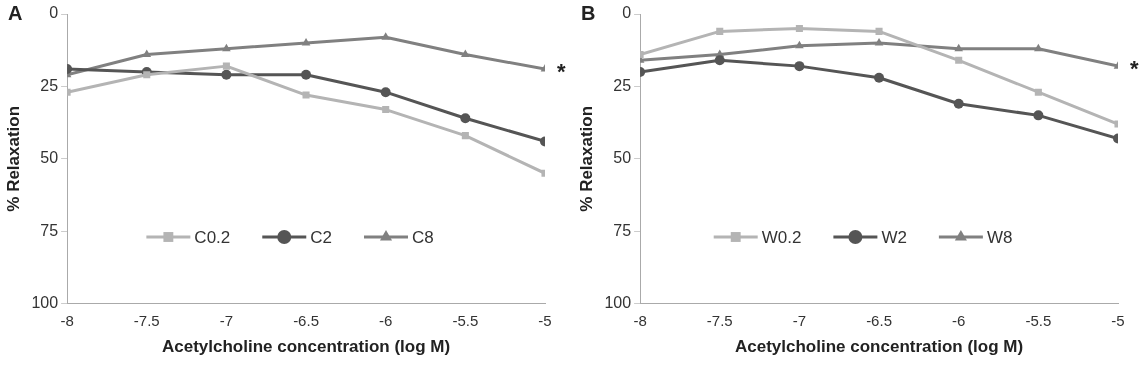 The width and height of the screenshot is (1147, 366). What do you see at coordinates (588, 12) in the screenshot?
I see `chart-title: B` at bounding box center [588, 12].